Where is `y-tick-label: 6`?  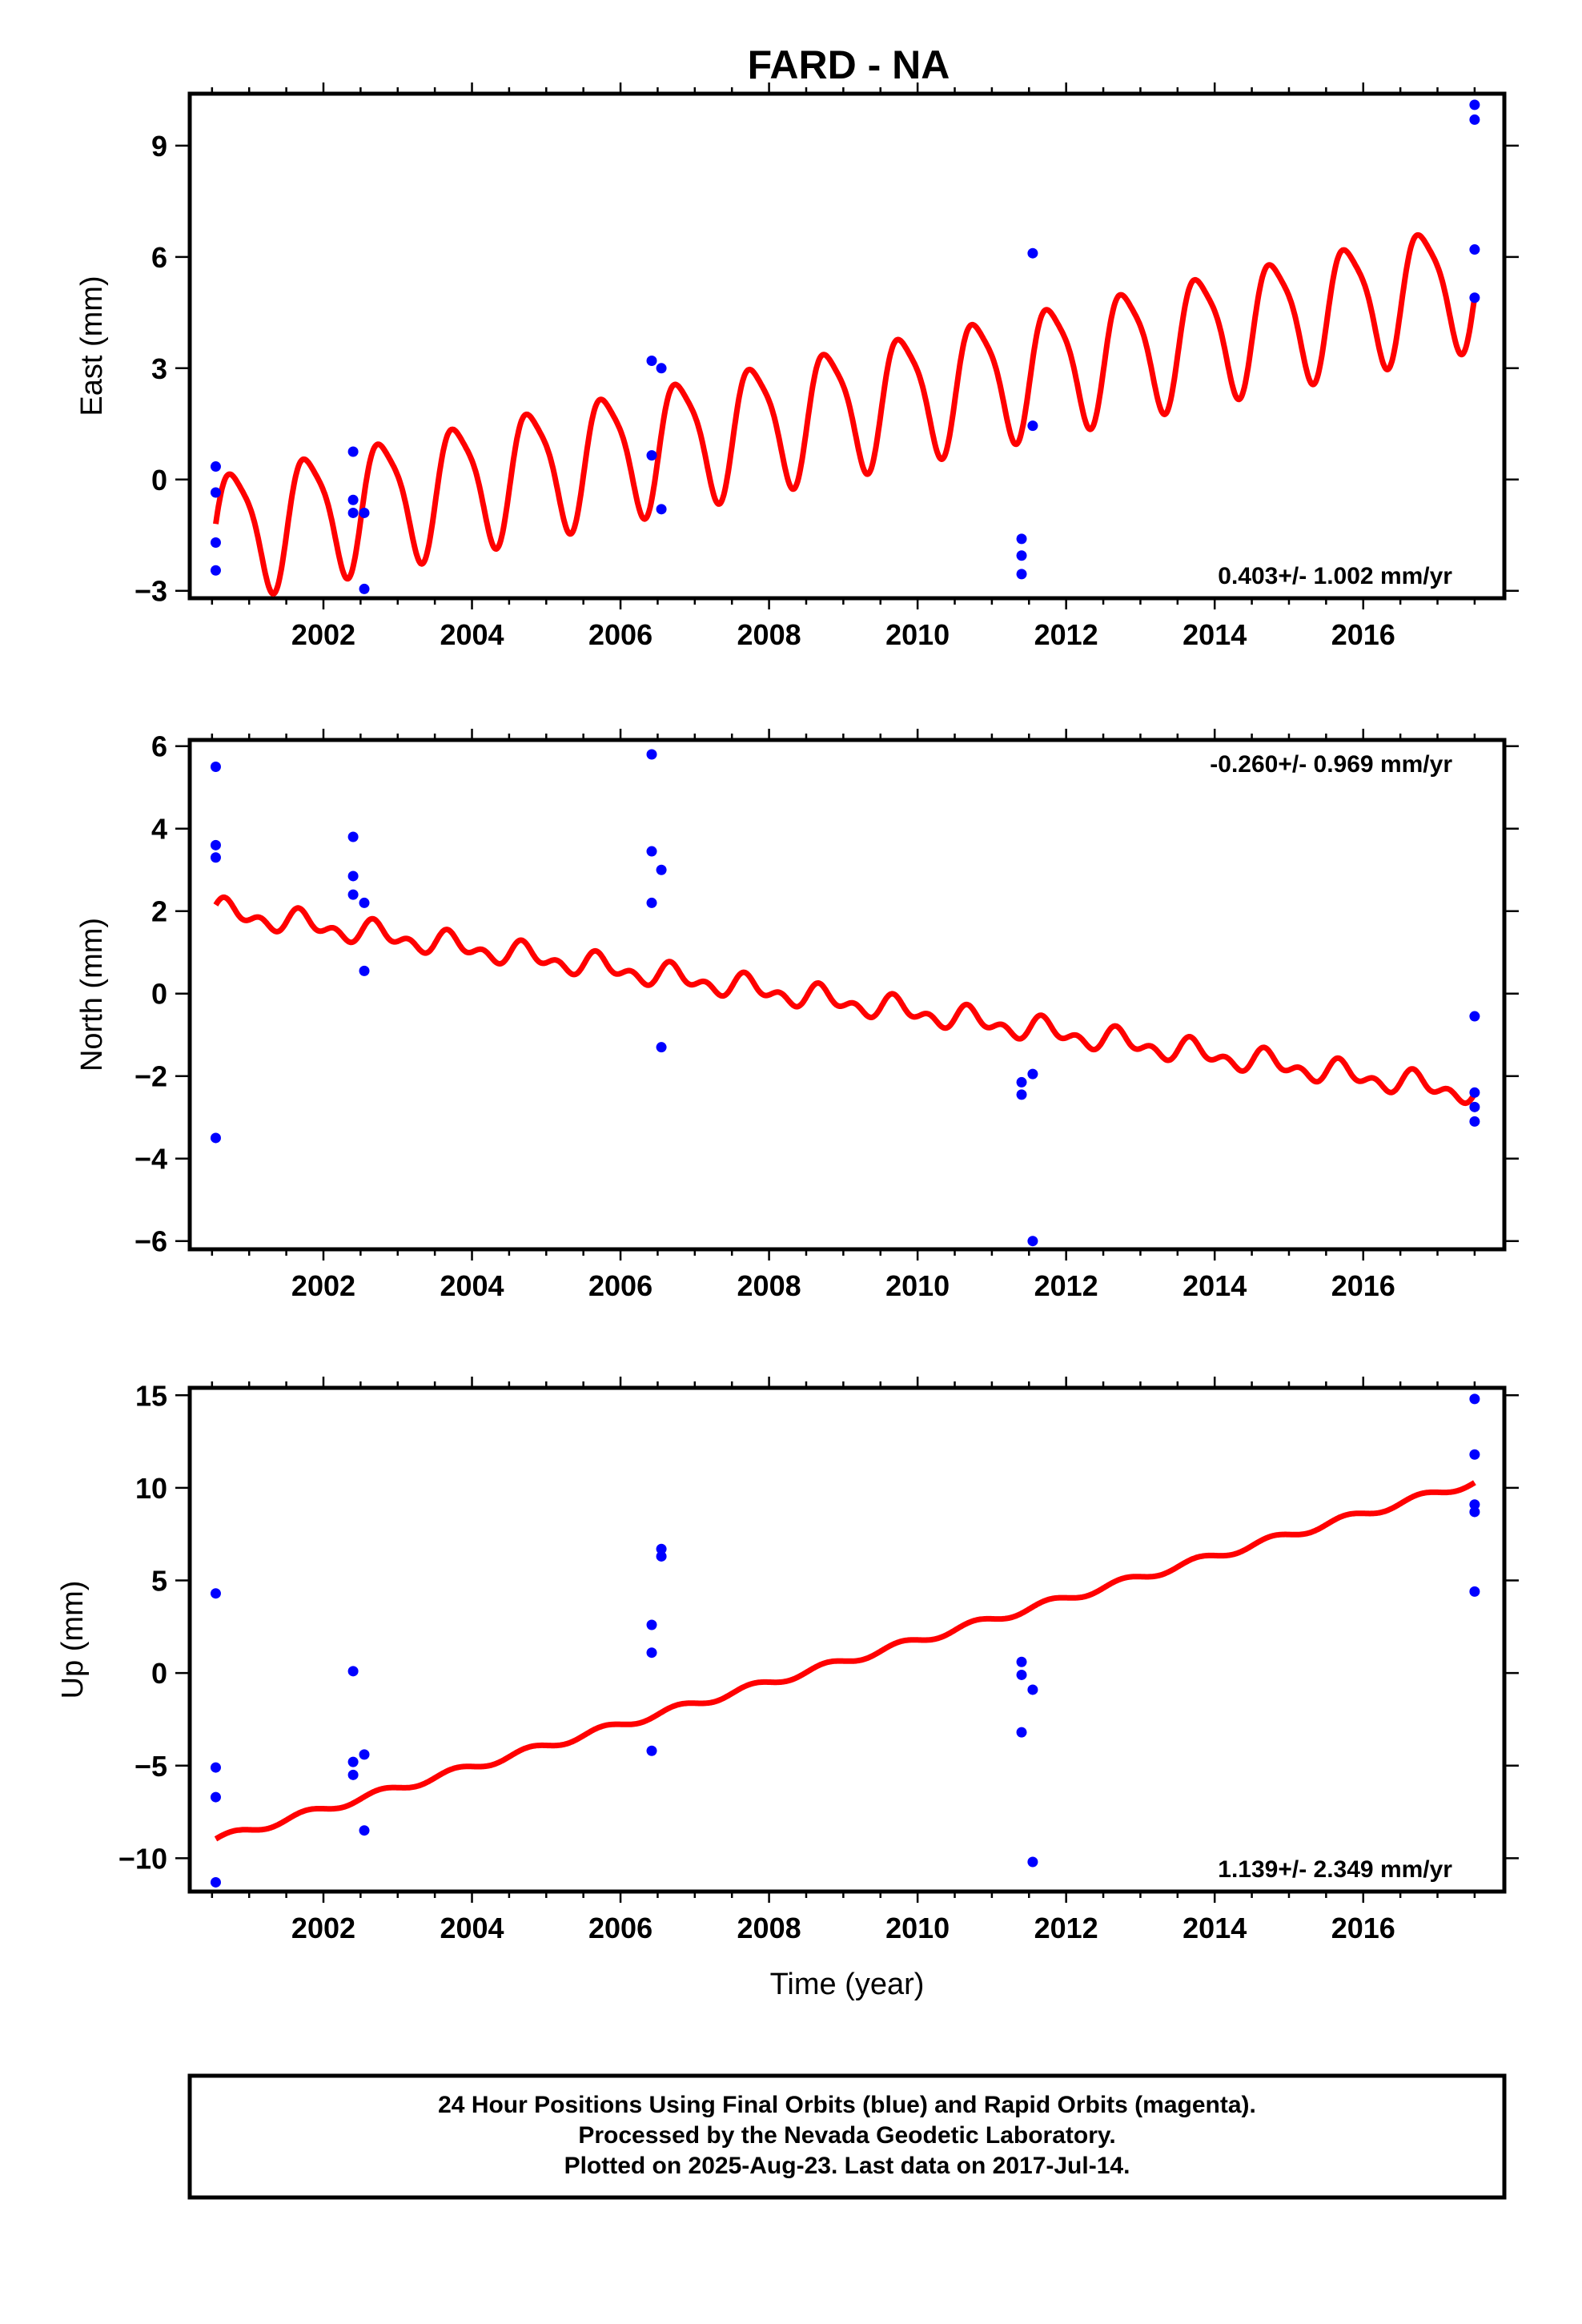 y-tick-label: 6 is located at coordinates (159, 257).